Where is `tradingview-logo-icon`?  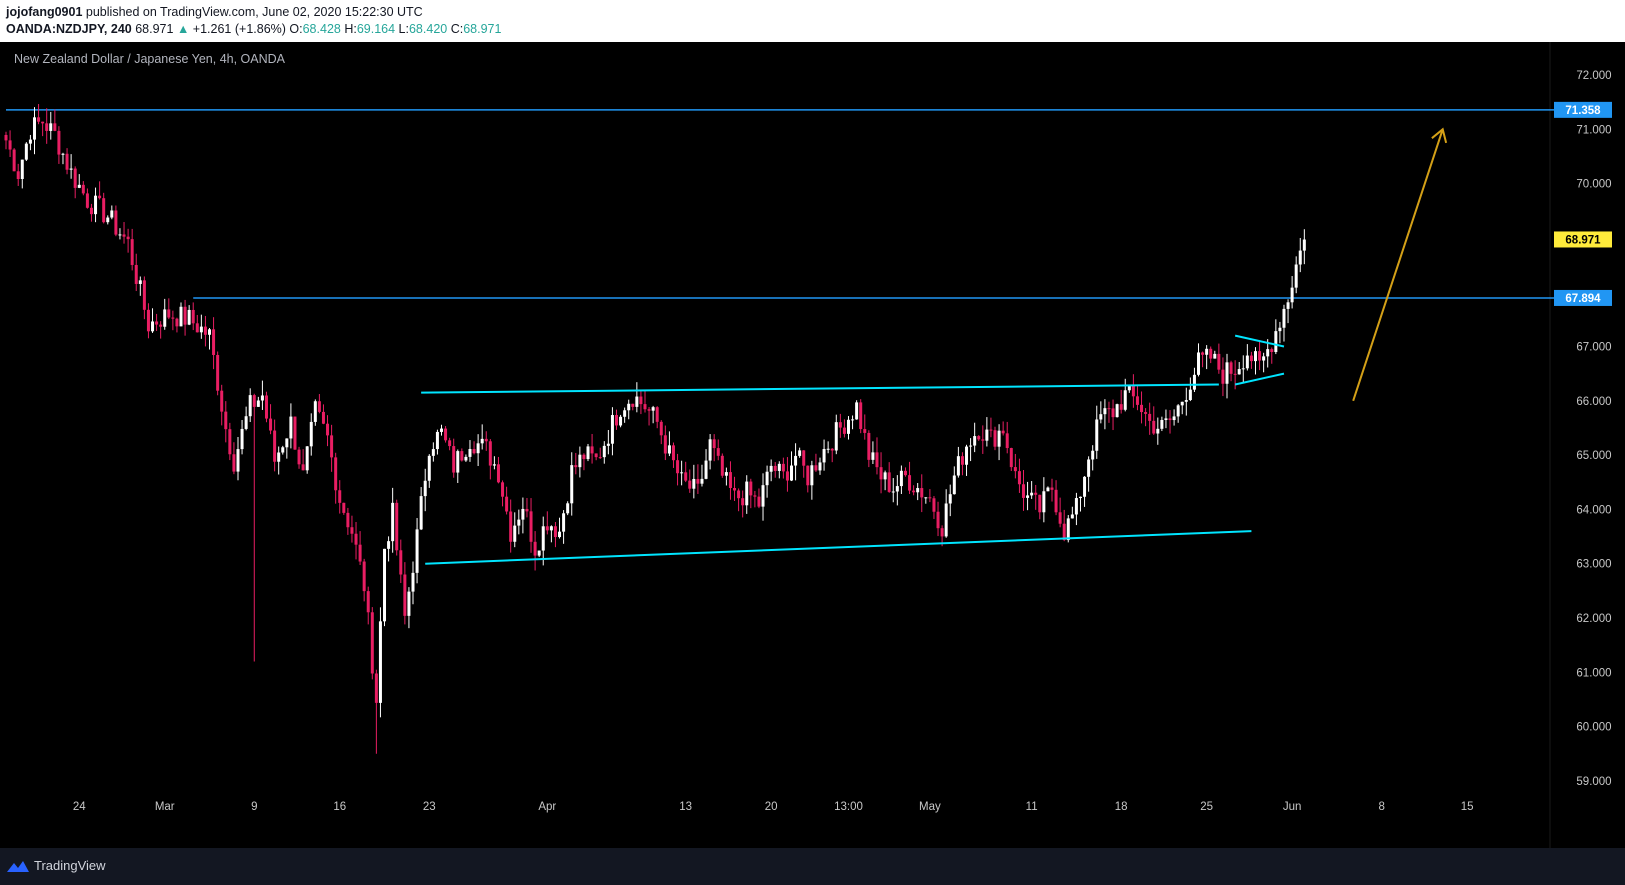 tradingview-logo-icon is located at coordinates (18, 866).